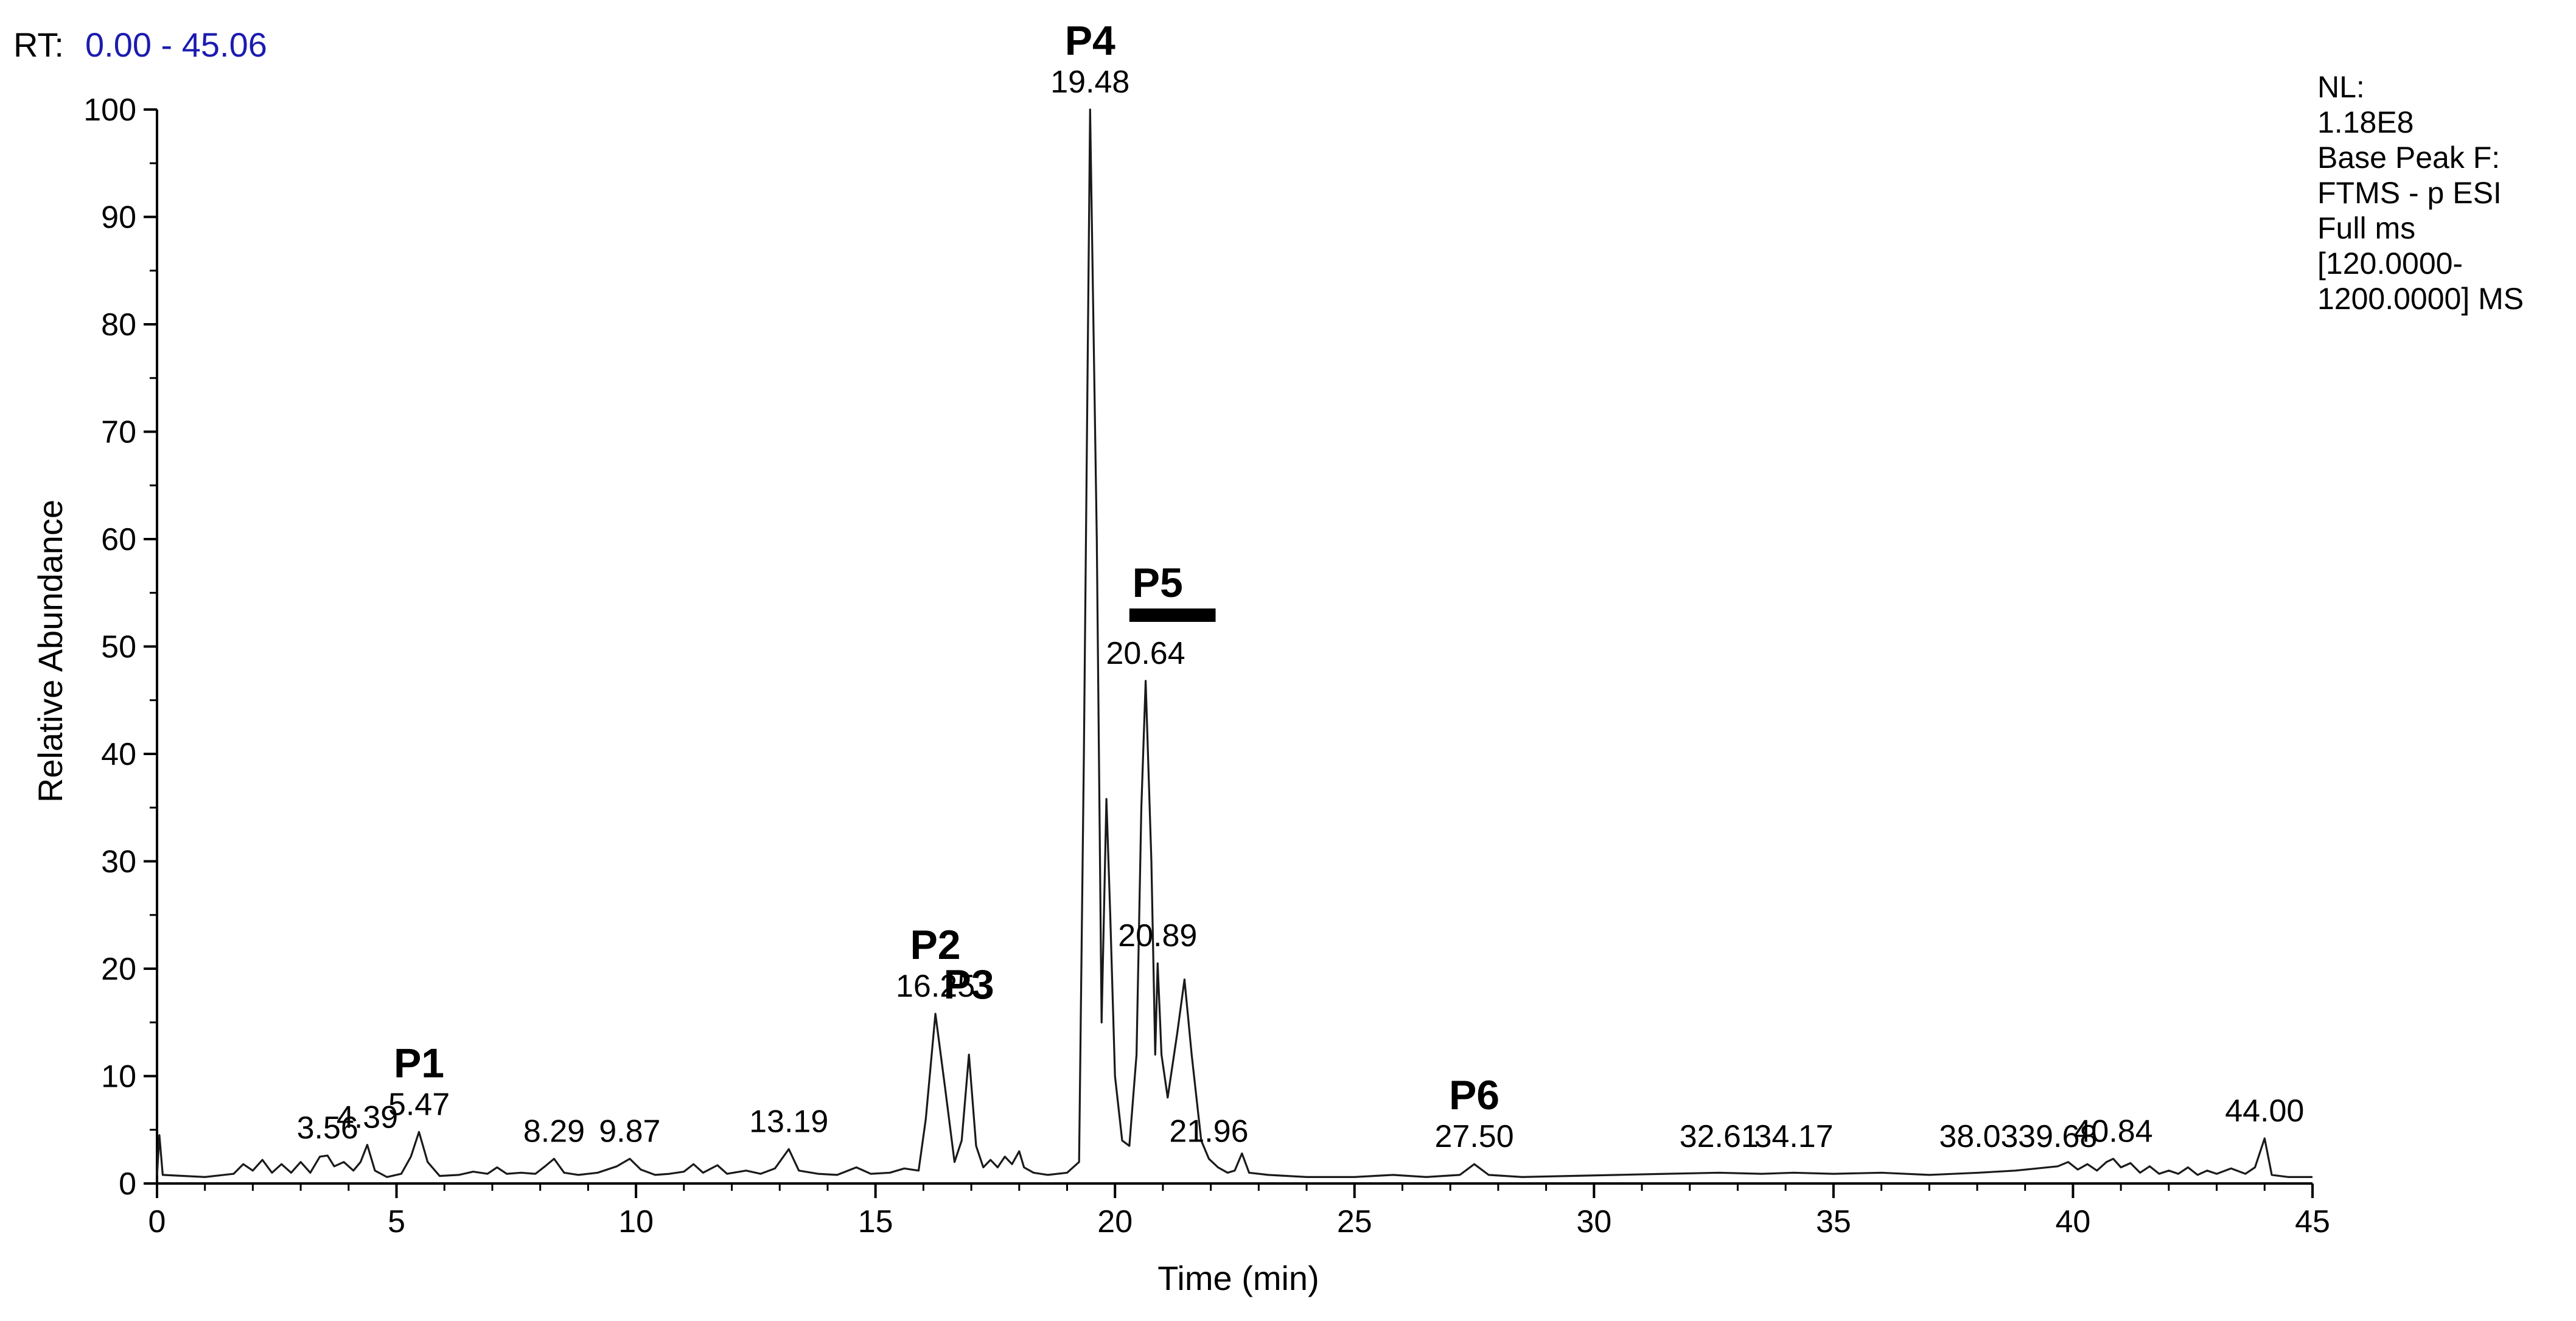 This screenshot has width=2576, height=1321. Describe the element at coordinates (1793, 1136) in the screenshot. I see `peak-label: 34.17` at that location.